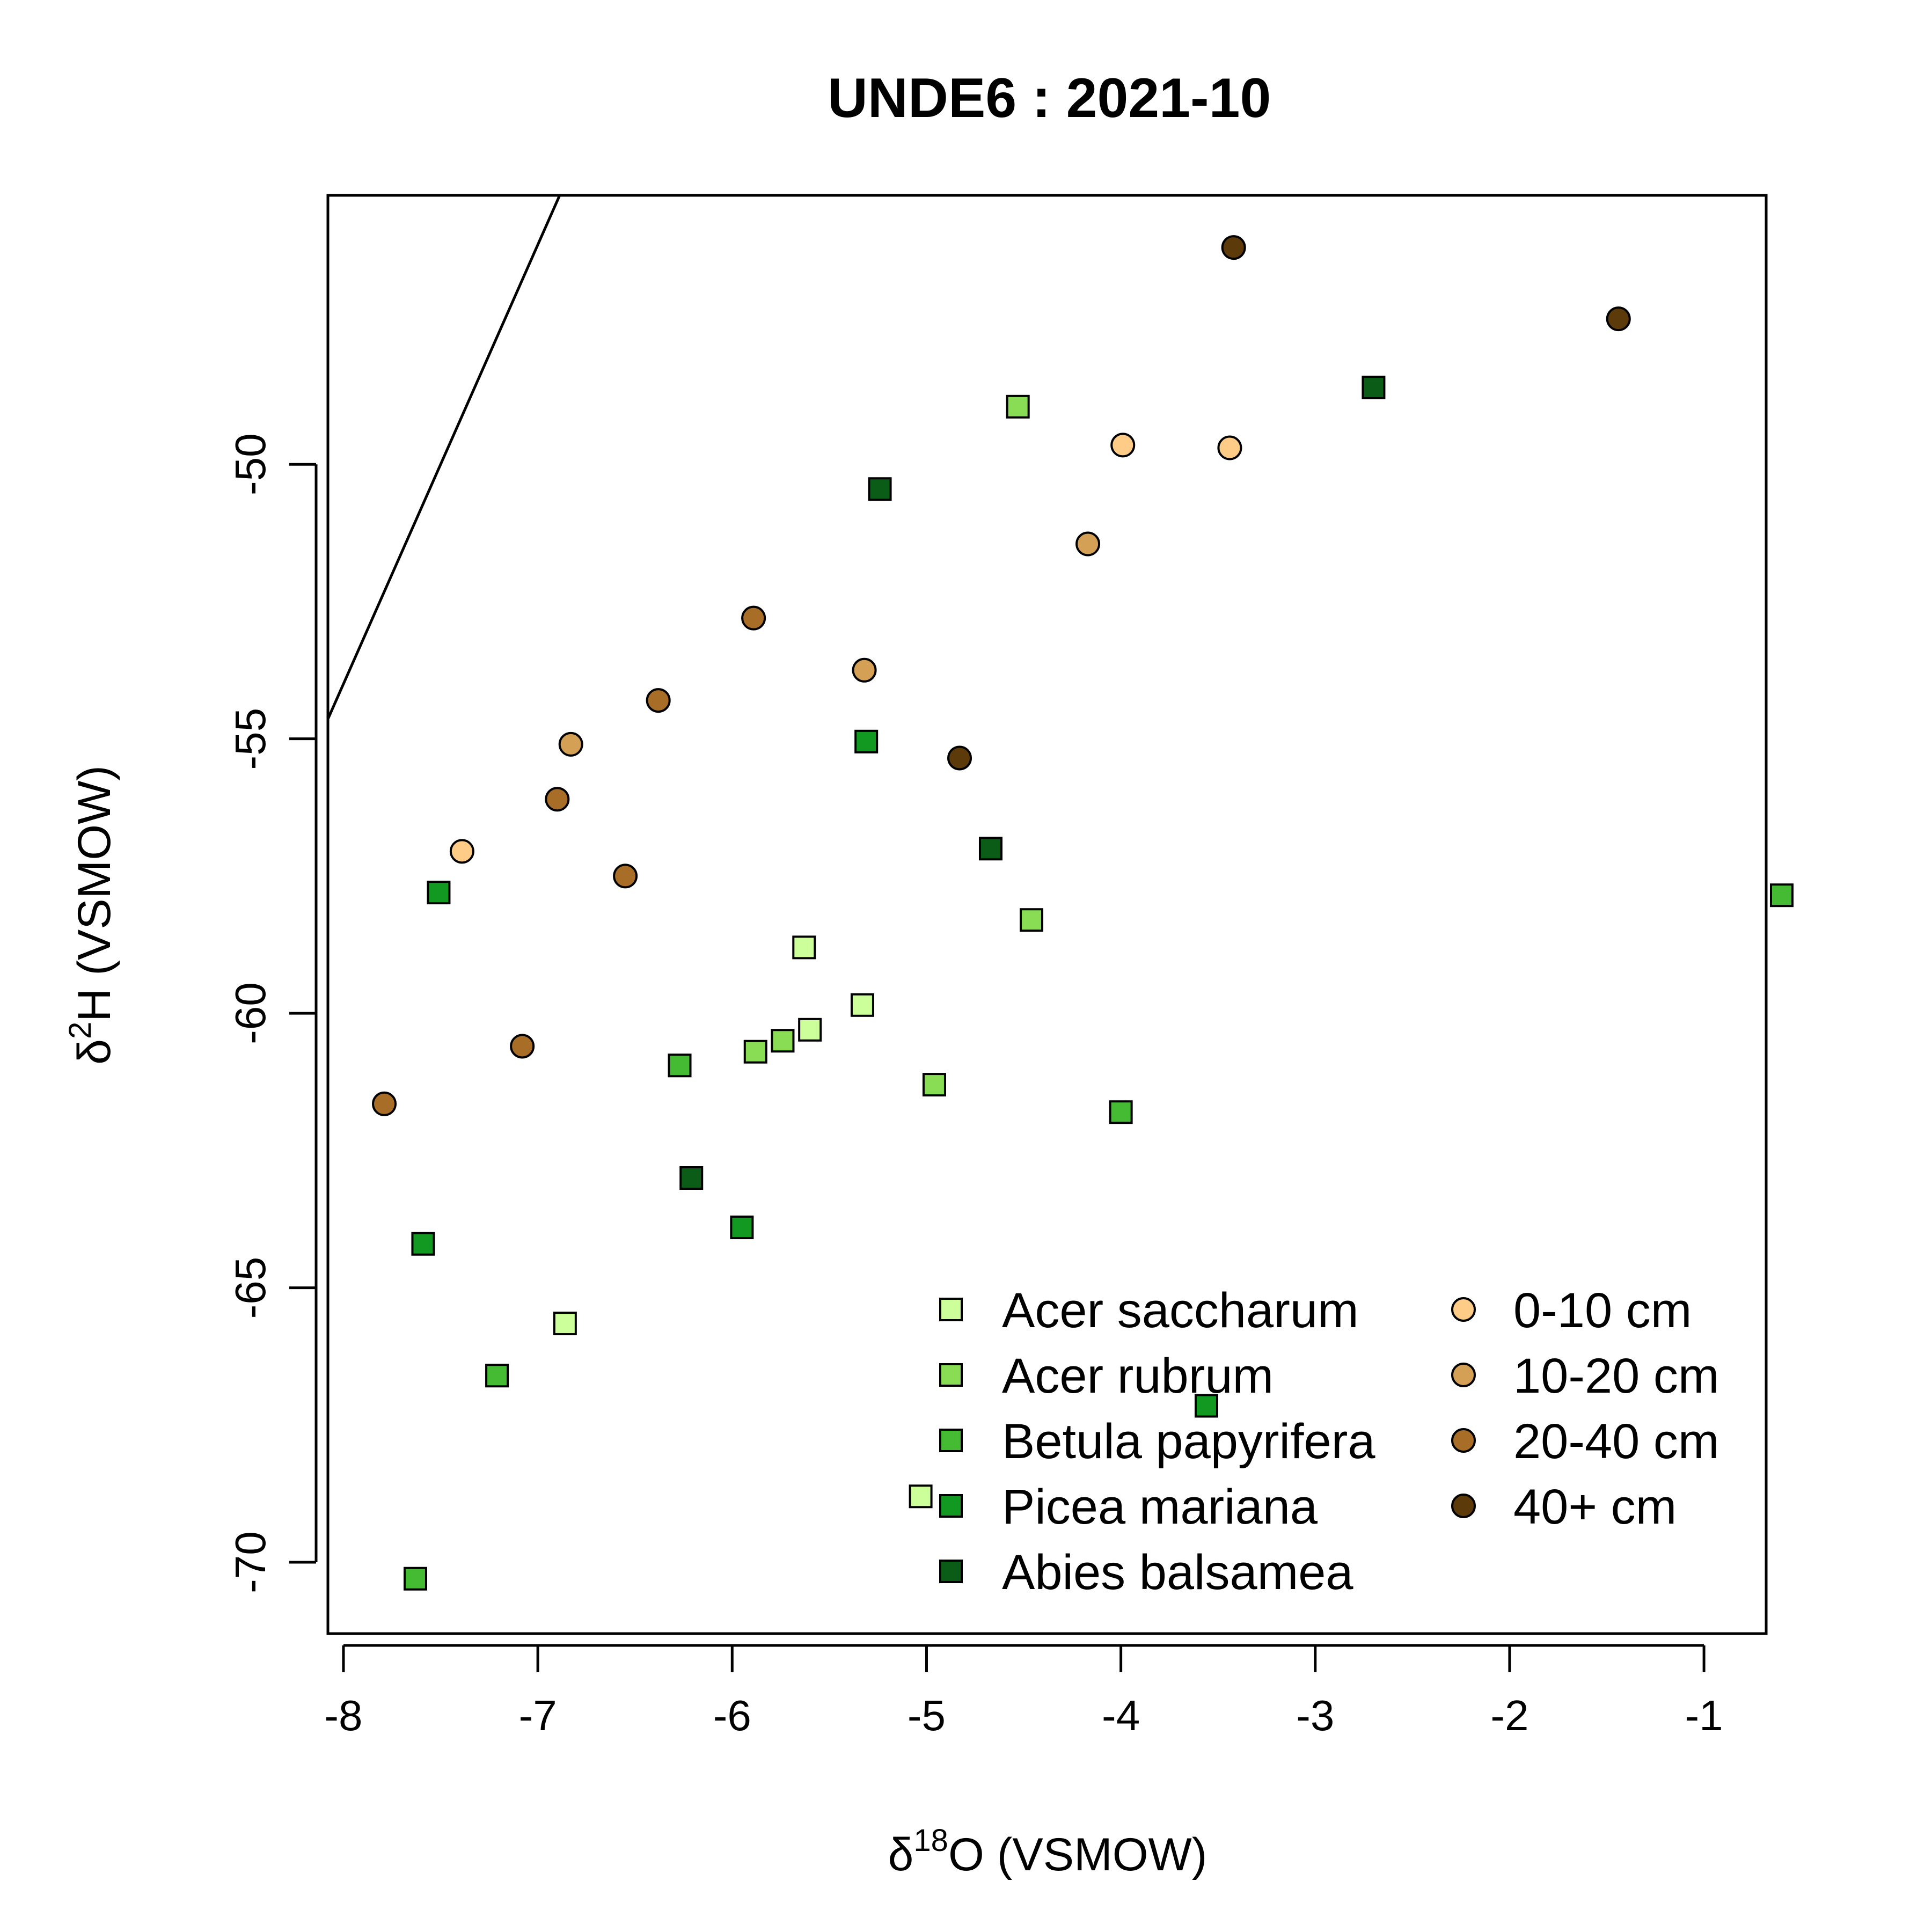 The image size is (1932, 1932). What do you see at coordinates (91, 915) in the screenshot?
I see `y-axis-label: δ2H (VSMOW)` at bounding box center [91, 915].